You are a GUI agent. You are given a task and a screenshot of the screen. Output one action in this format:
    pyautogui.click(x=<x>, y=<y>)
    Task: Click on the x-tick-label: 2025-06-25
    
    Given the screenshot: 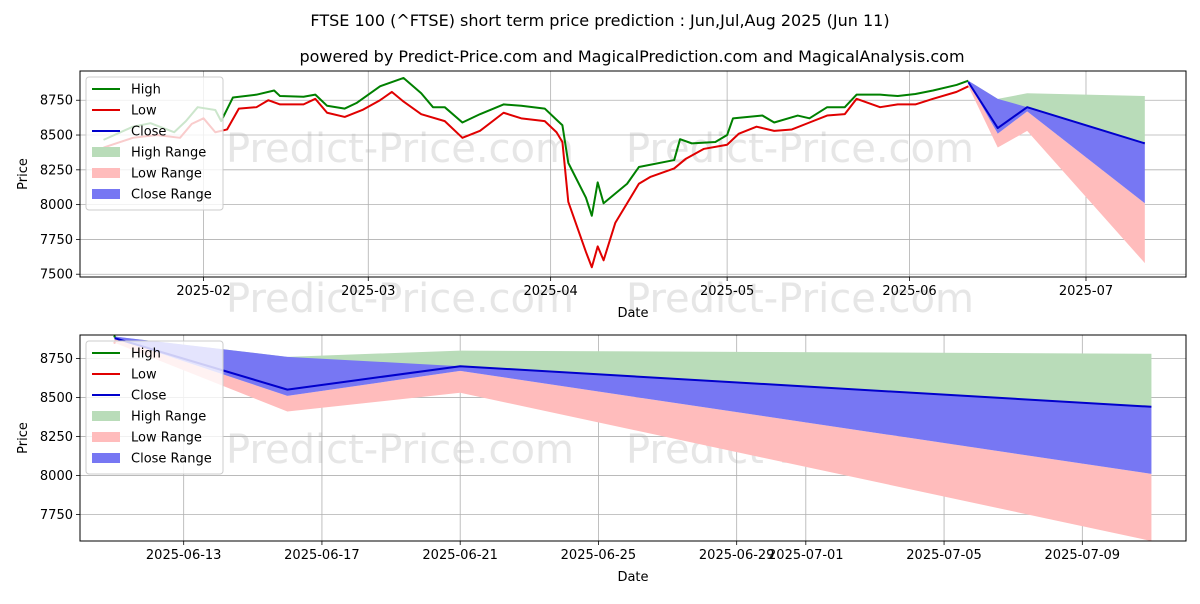 What is the action you would take?
    pyautogui.click(x=599, y=555)
    